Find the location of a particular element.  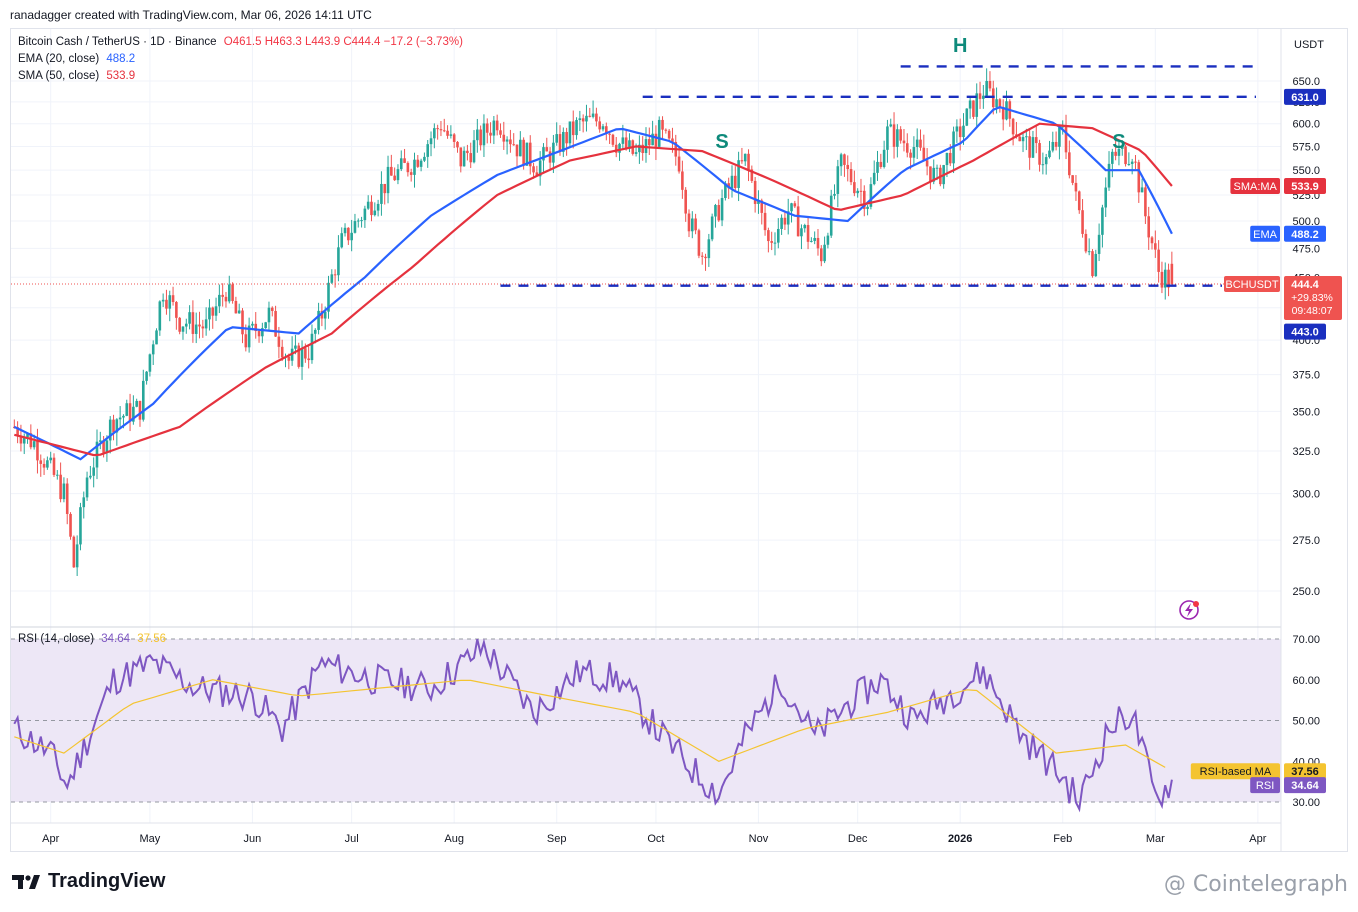

rsi-ma-badge-tag-bg is located at coordinates (1235, 771).